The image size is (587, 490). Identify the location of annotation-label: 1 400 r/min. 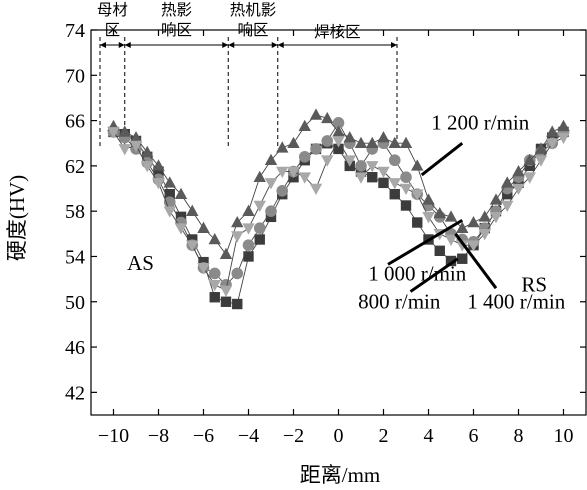
(516, 302).